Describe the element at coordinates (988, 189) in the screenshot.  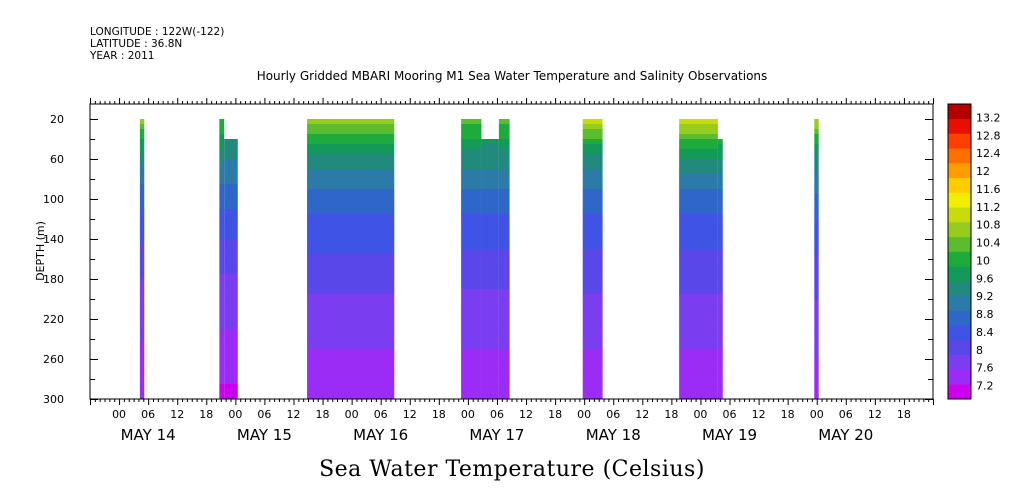
I see `colorbar-label: 11.6` at that location.